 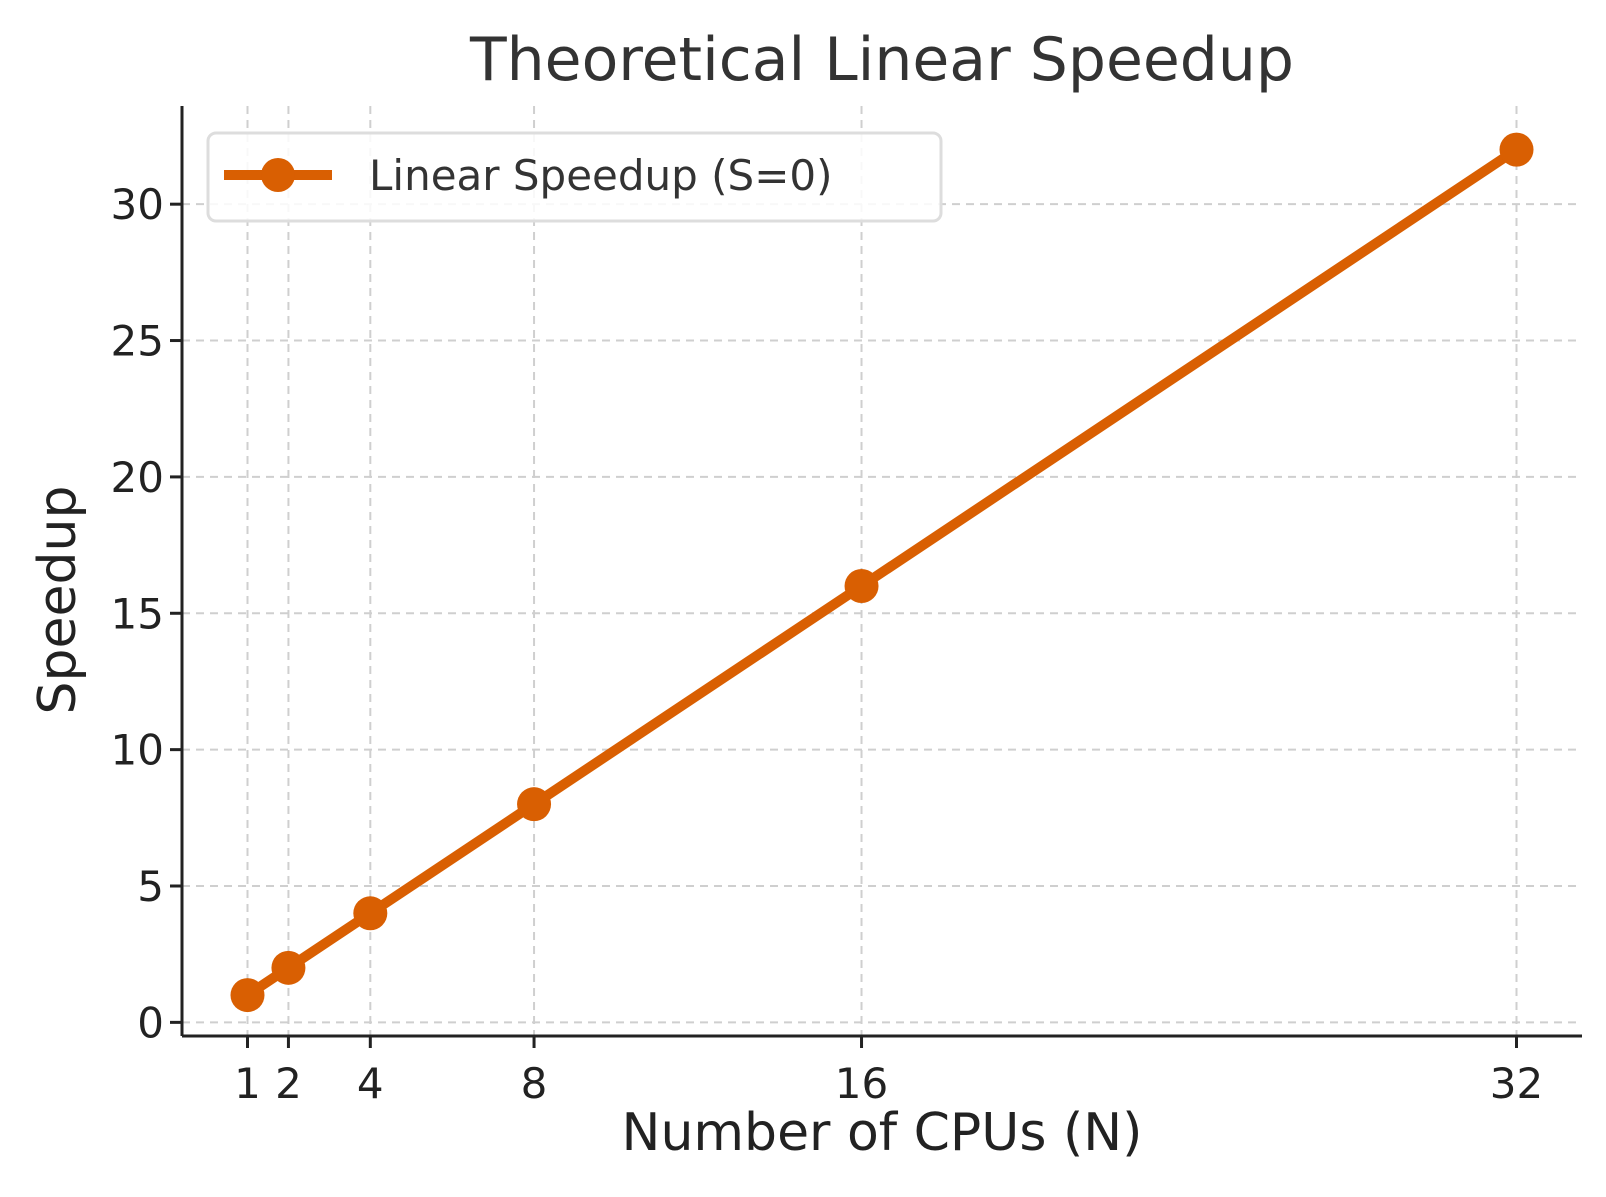 I want to click on x-axis-label: Number of CPUs (N), so click(x=882, y=1133).